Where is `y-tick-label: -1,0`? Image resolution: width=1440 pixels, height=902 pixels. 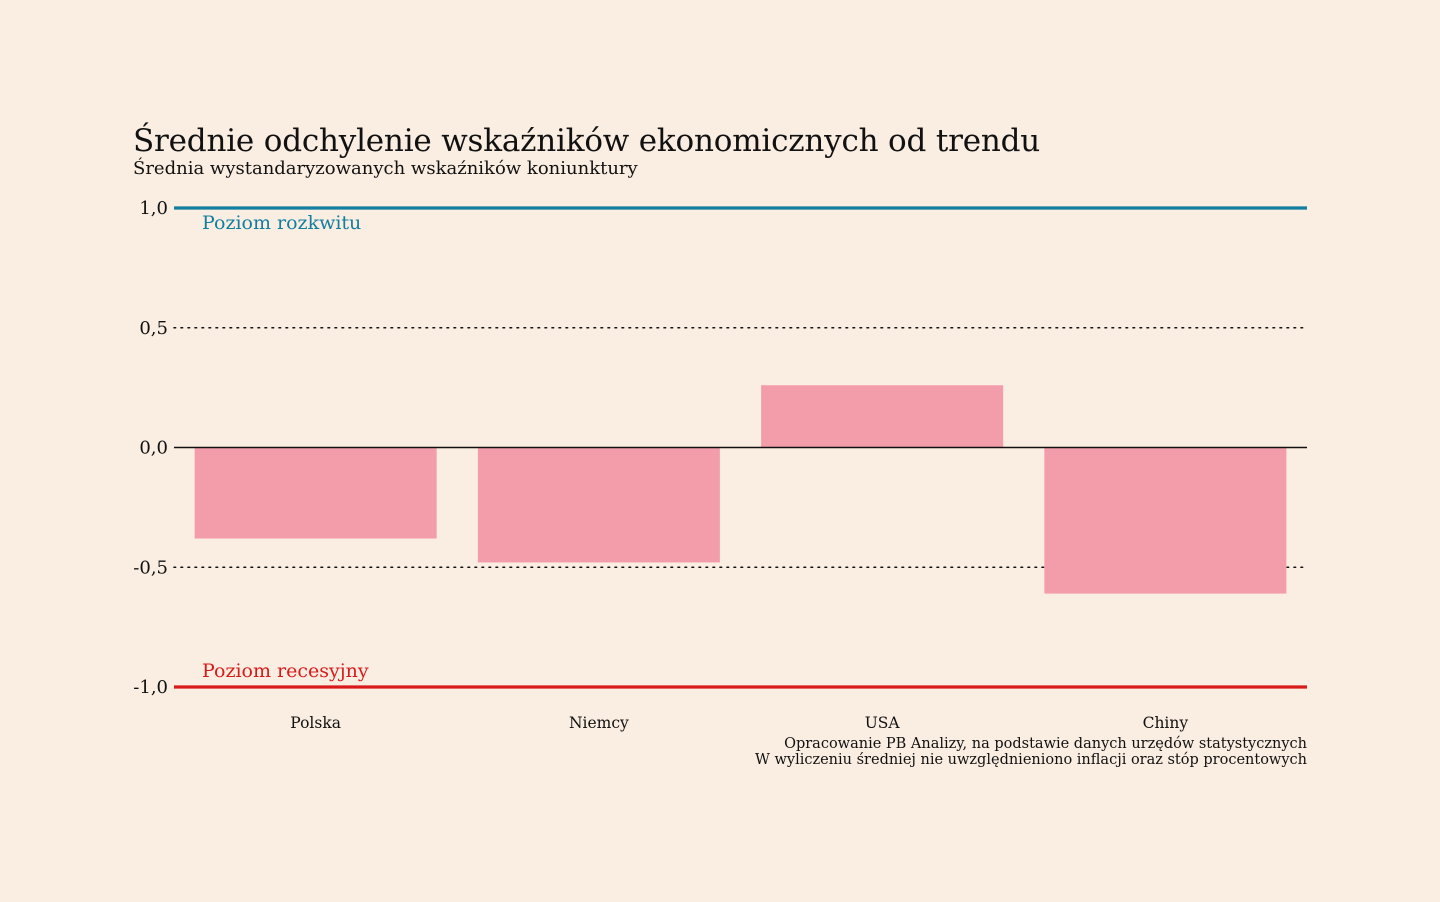
y-tick-label: -1,0 is located at coordinates (150, 687).